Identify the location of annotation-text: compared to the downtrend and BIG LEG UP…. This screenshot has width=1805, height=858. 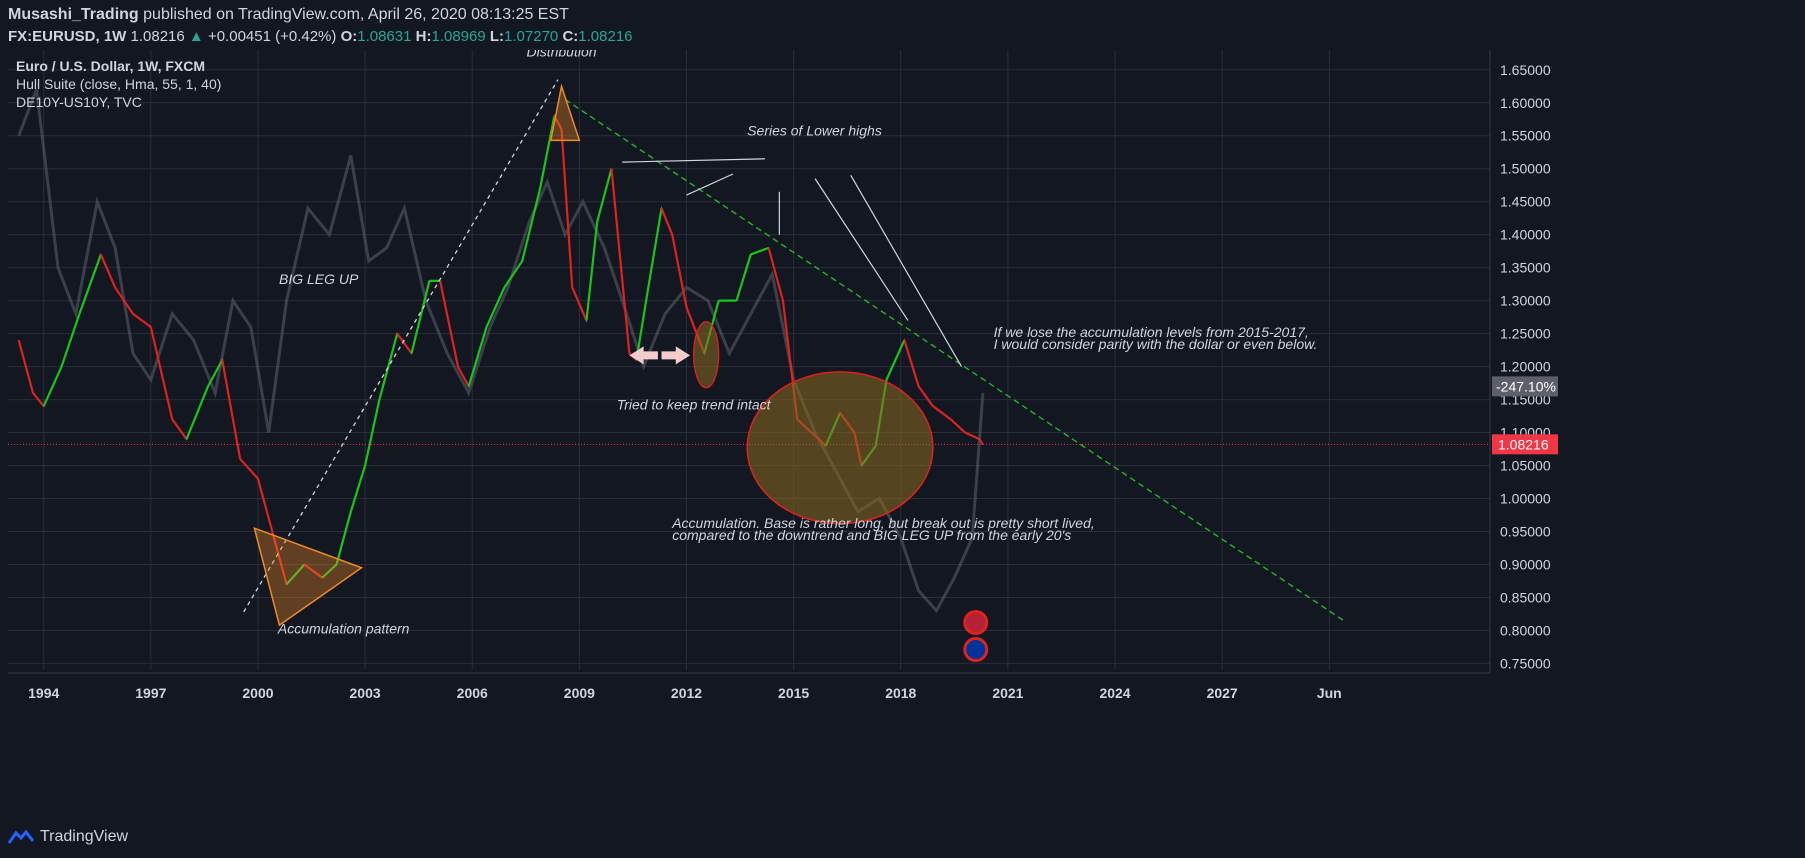
(871, 535).